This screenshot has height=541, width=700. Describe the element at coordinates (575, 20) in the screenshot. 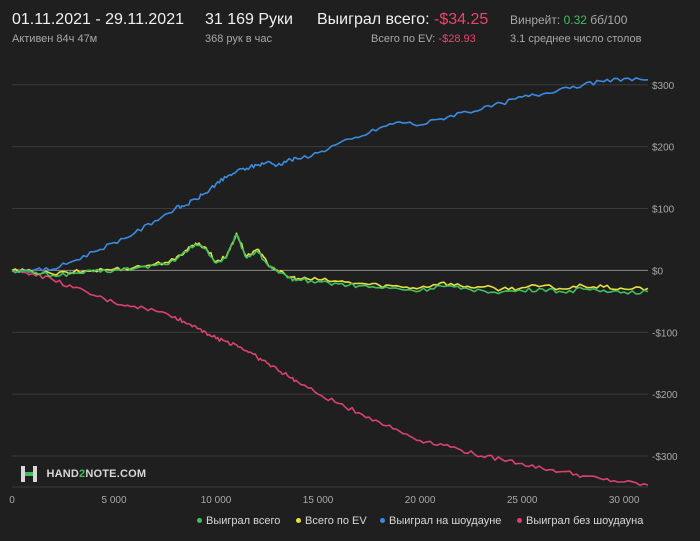

I see `winrate-value: 0.32` at that location.